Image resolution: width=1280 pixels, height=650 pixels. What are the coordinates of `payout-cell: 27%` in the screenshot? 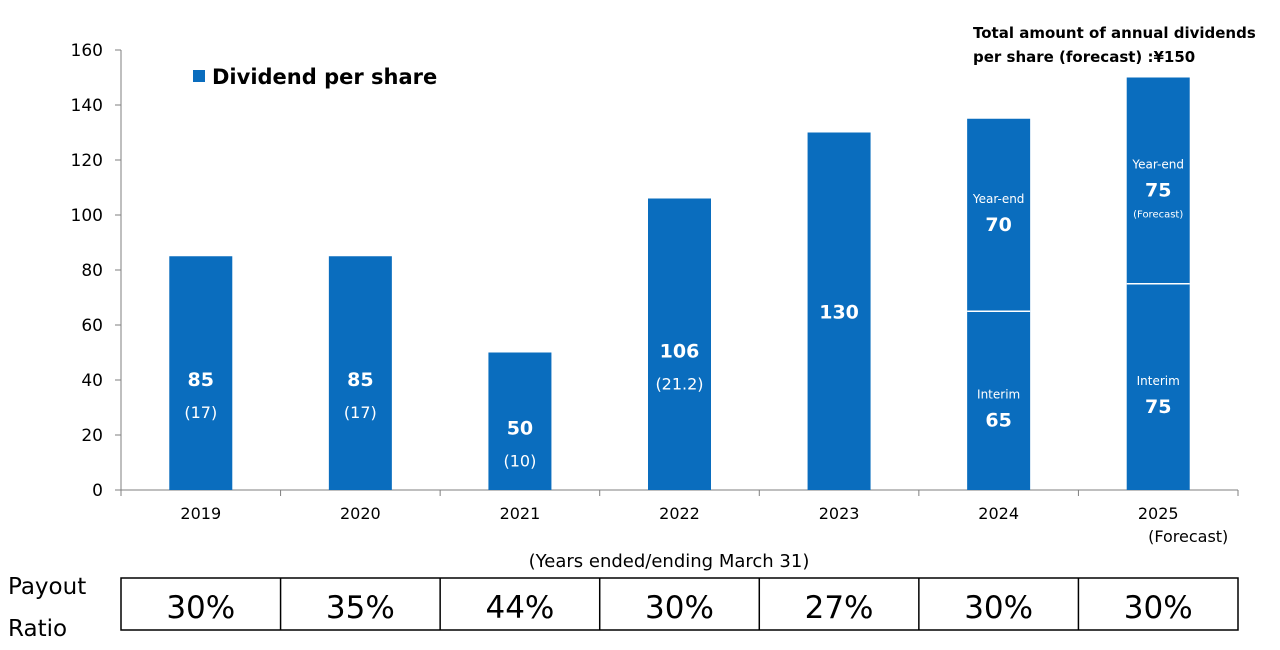 It's located at (839, 608).